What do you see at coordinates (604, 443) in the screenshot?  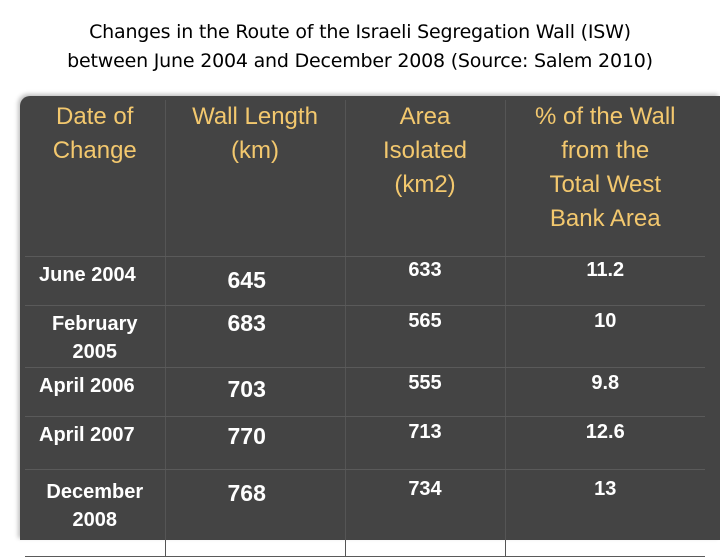 I see `cell-percent: 12.6` at bounding box center [604, 443].